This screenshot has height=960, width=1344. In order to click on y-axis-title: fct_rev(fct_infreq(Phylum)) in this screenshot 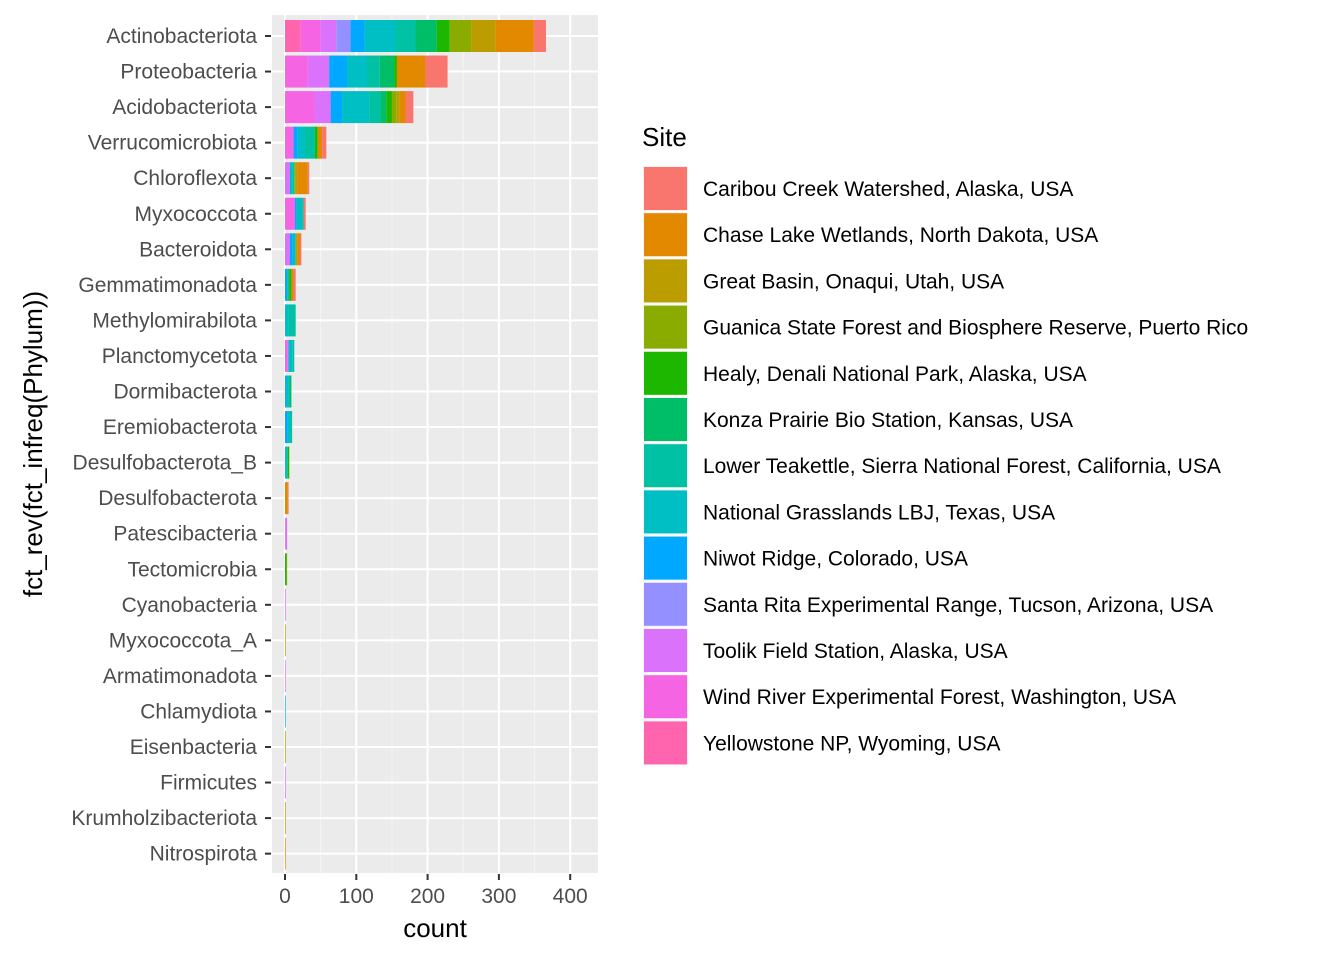, I will do `click(33, 444)`.